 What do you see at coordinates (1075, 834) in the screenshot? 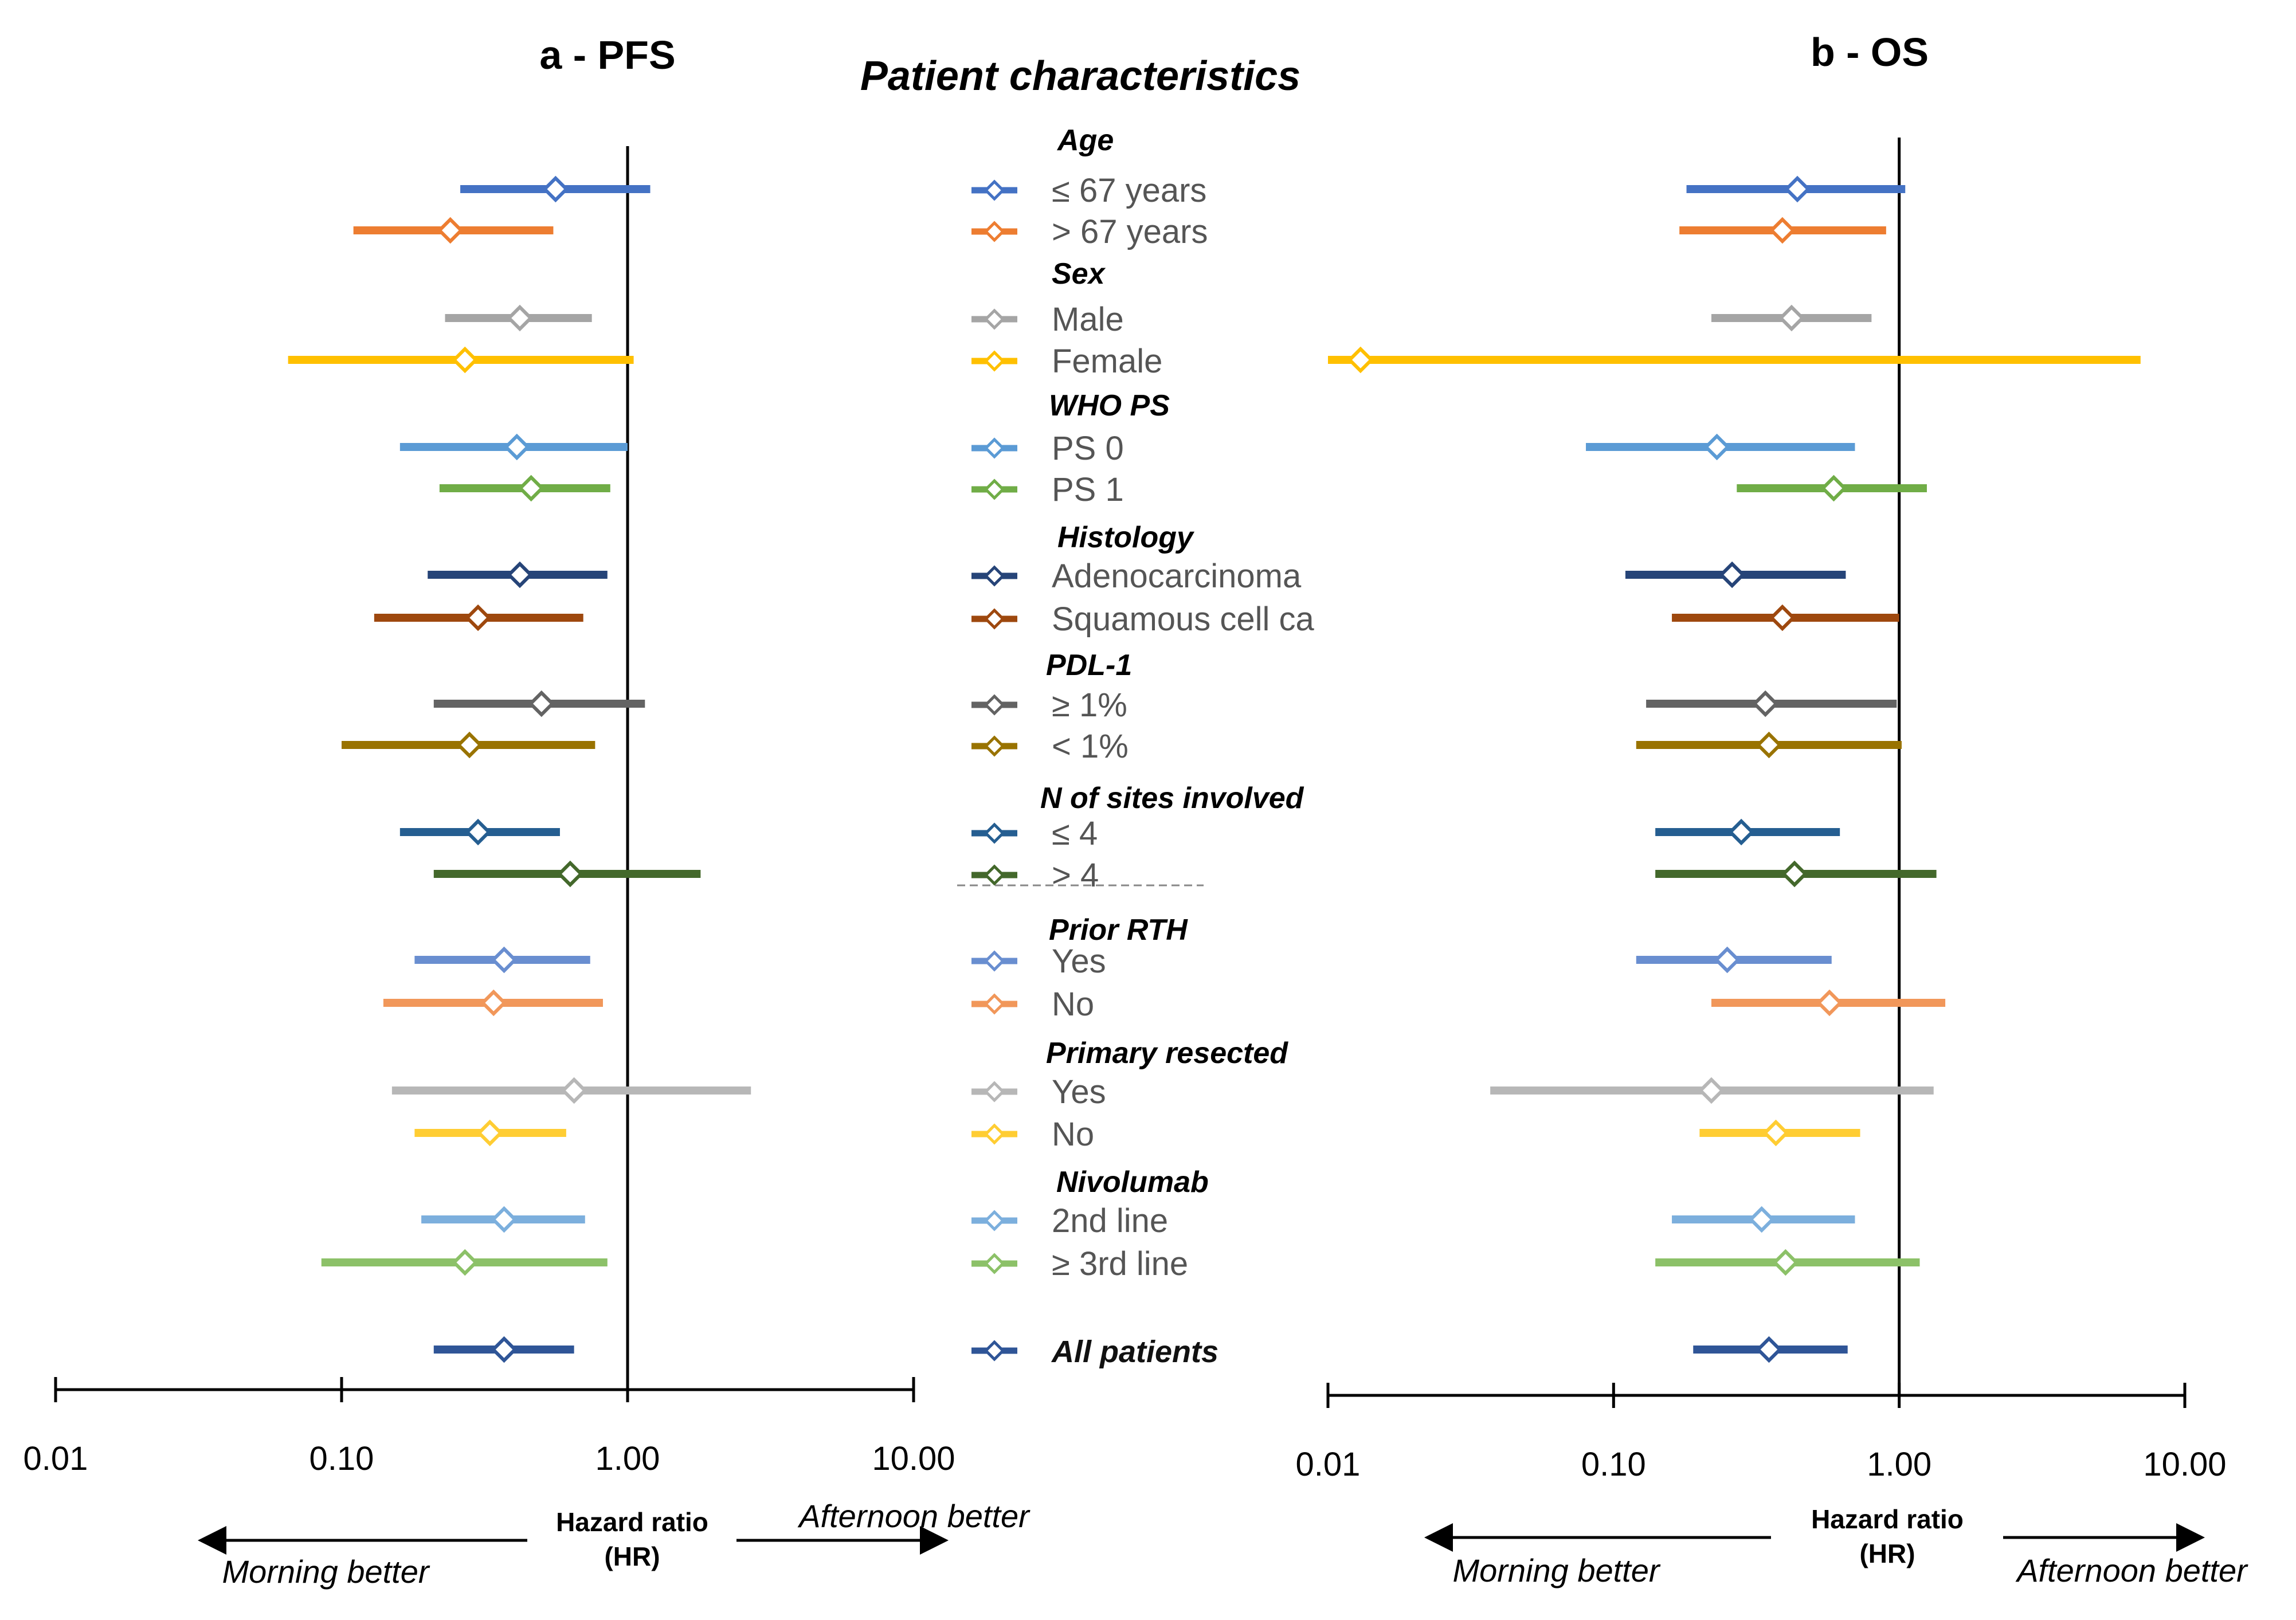
I see `legend-item-label: ≤ 4` at bounding box center [1075, 834].